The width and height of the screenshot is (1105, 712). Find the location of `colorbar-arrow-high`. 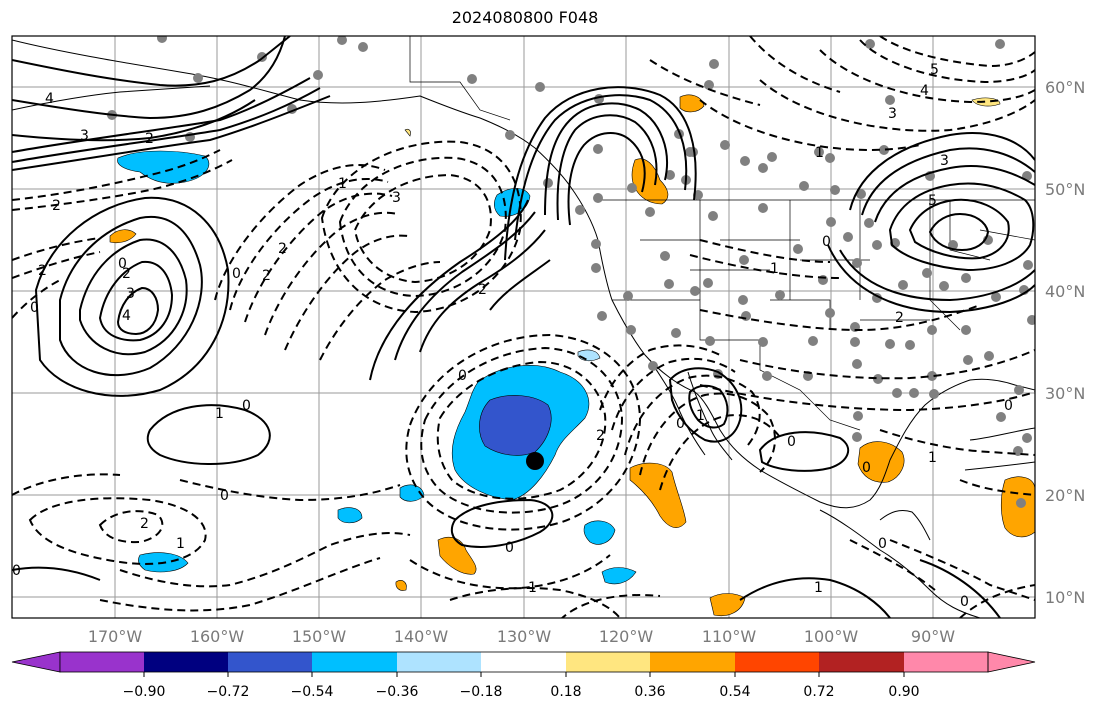

colorbar-arrow-high is located at coordinates (1011, 662).